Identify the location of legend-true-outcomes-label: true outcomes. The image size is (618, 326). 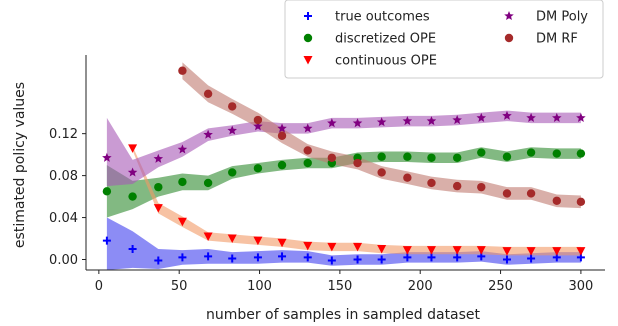
(382, 17).